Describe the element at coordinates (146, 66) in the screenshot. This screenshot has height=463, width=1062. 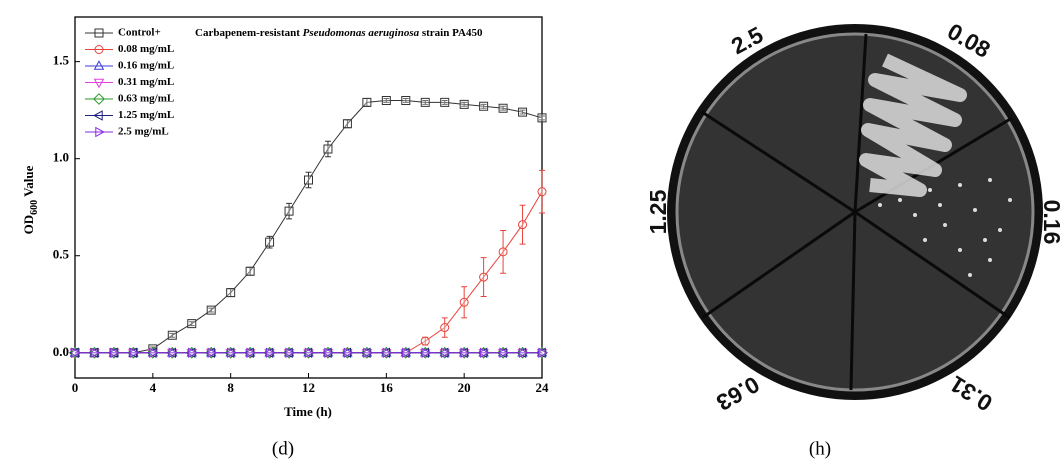
I see `legend-label: 0.16 mg/mL` at that location.